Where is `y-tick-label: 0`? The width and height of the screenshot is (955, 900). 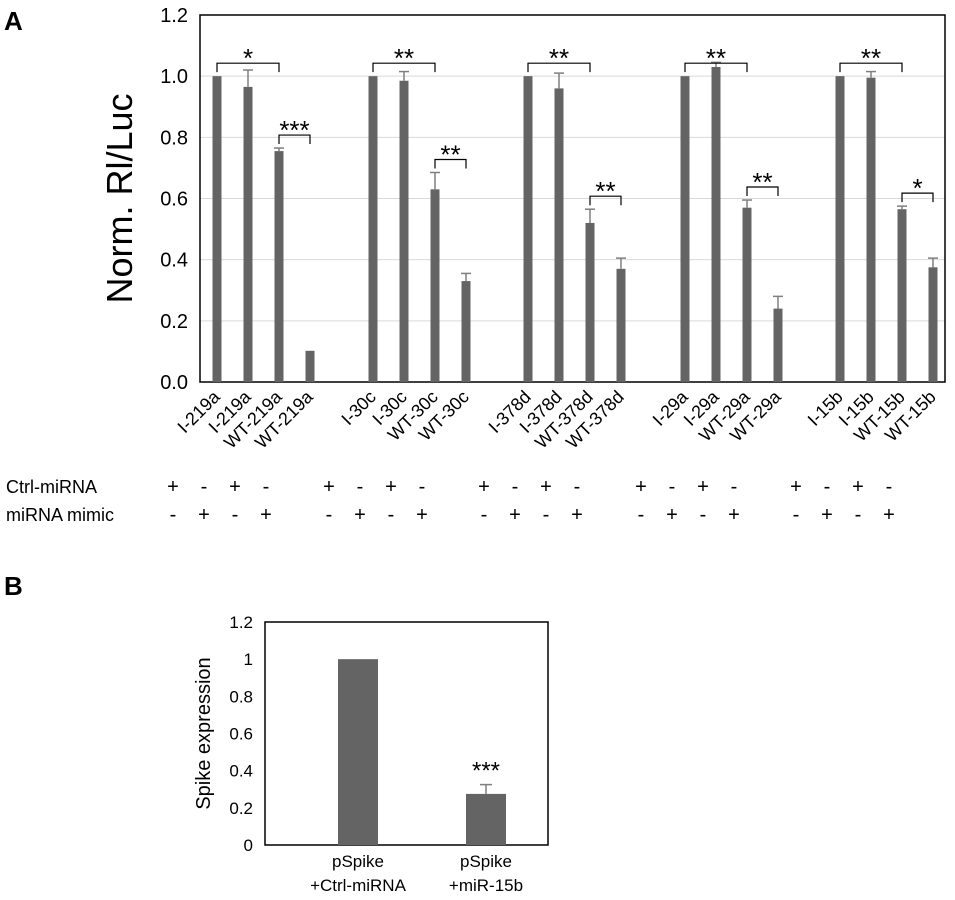
y-tick-label: 0 is located at coordinates (248, 845).